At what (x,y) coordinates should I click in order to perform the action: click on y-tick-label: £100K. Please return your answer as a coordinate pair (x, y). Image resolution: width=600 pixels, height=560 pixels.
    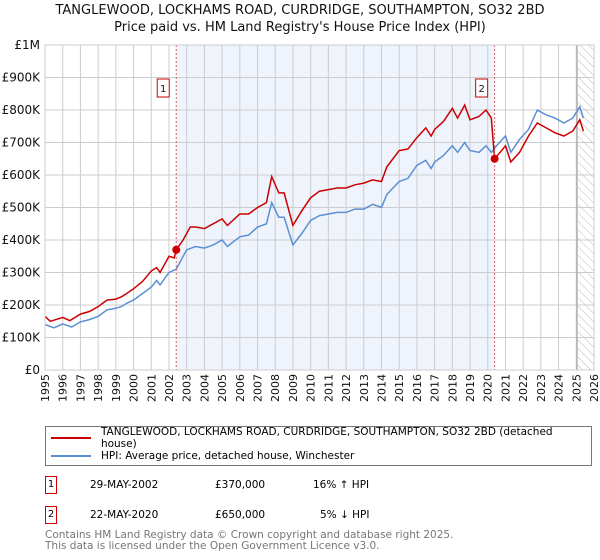
    Looking at the image, I should click on (22, 338).